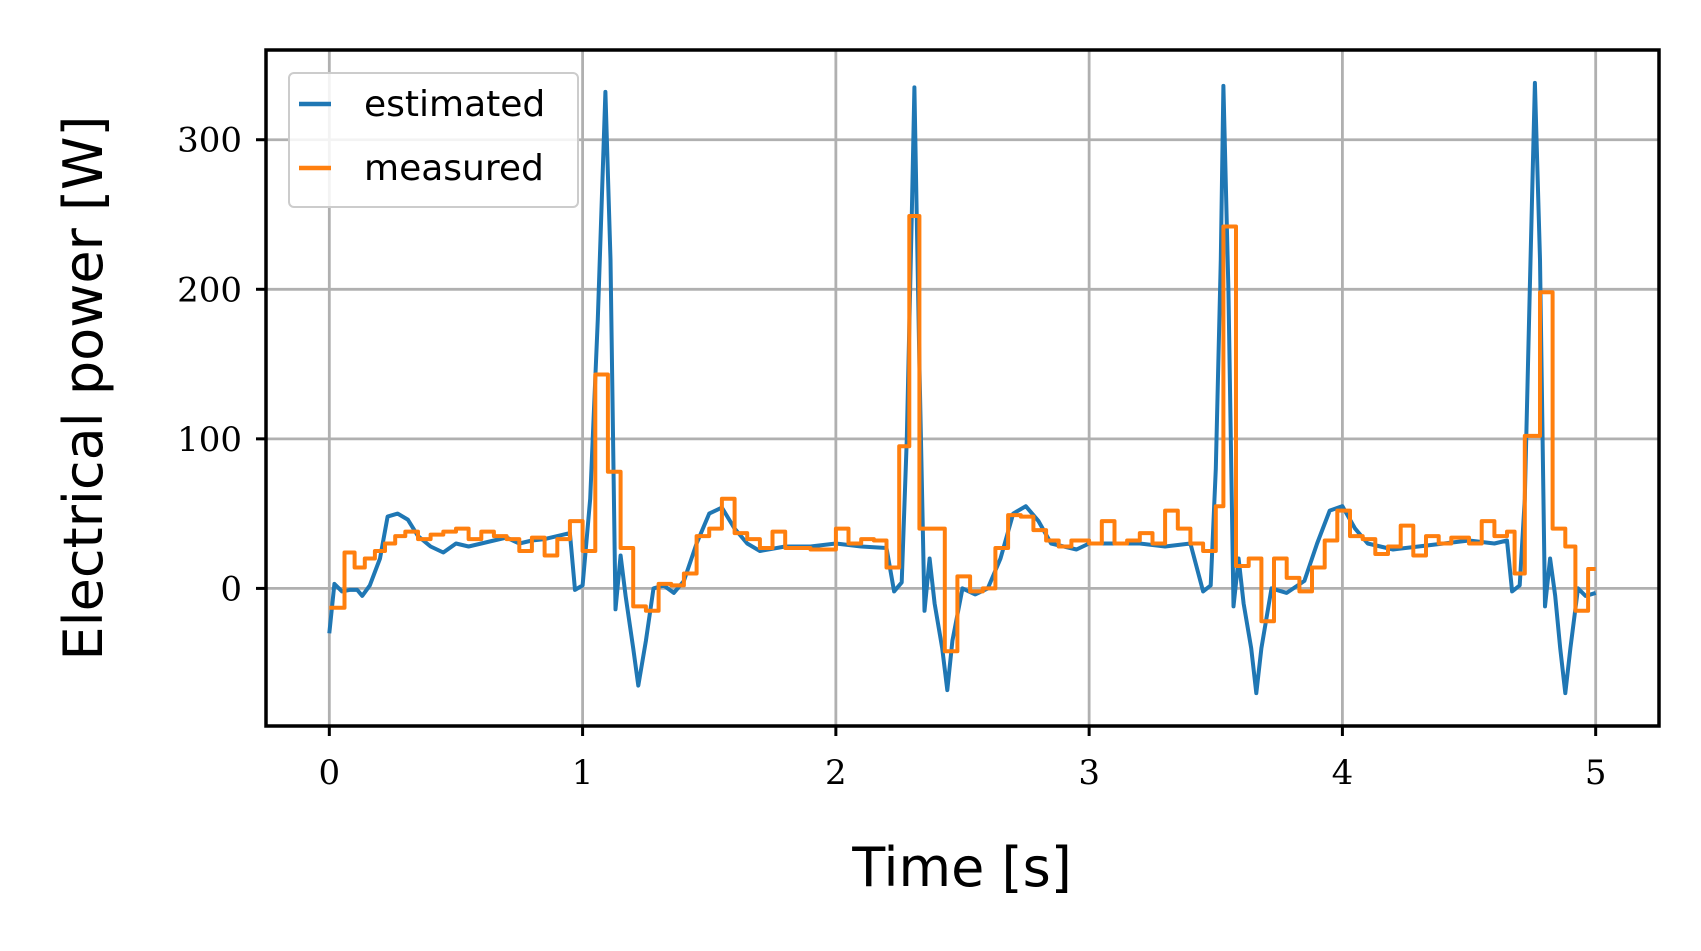  I want to click on legend: estimated measured, so click(433, 140).